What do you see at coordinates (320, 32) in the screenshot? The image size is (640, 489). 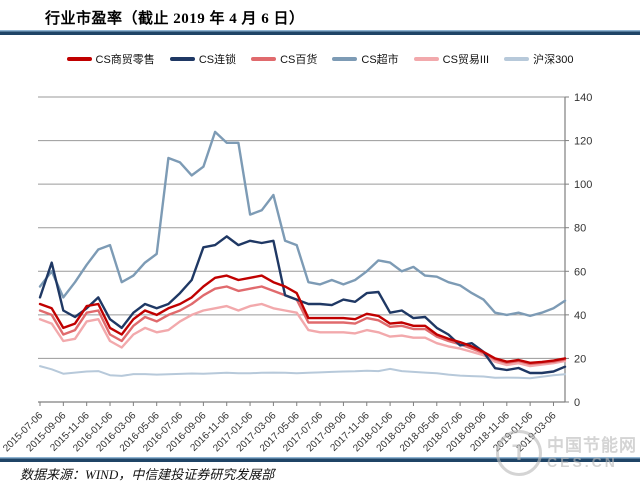 I see `title-rule` at bounding box center [320, 32].